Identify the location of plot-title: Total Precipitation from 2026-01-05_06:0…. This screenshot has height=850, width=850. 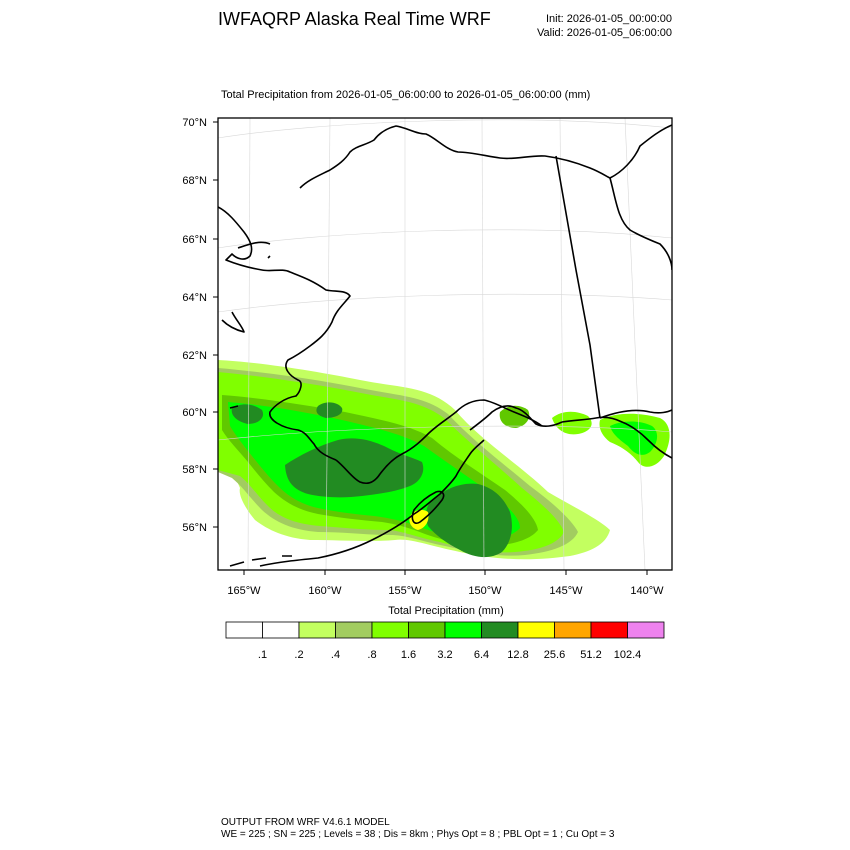
(406, 95).